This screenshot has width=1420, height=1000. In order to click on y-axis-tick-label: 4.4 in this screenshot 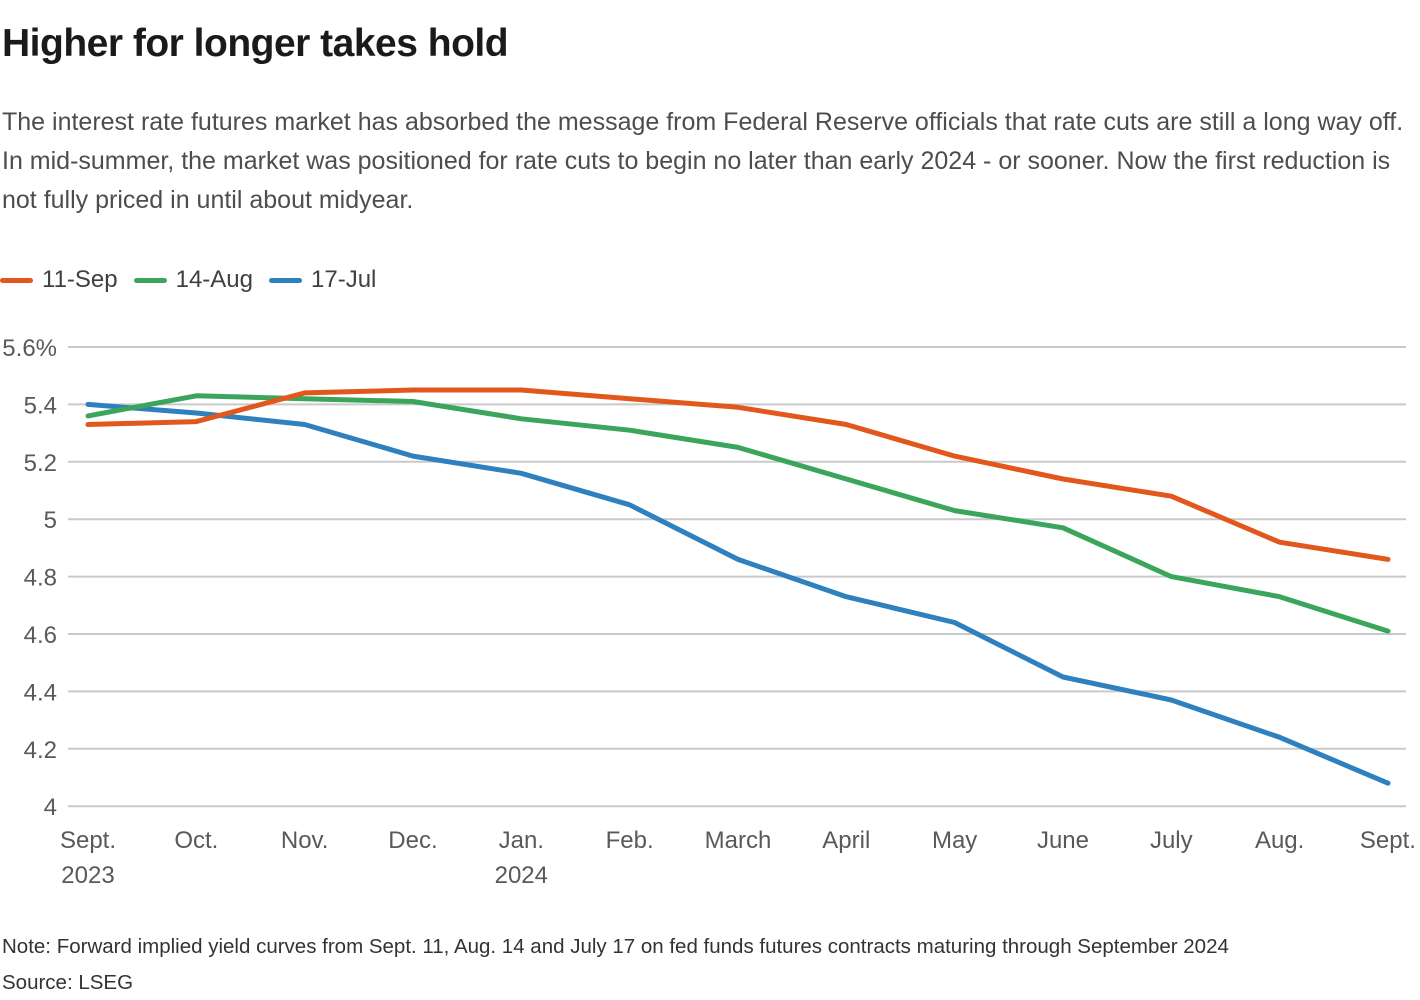, I will do `click(40, 692)`.